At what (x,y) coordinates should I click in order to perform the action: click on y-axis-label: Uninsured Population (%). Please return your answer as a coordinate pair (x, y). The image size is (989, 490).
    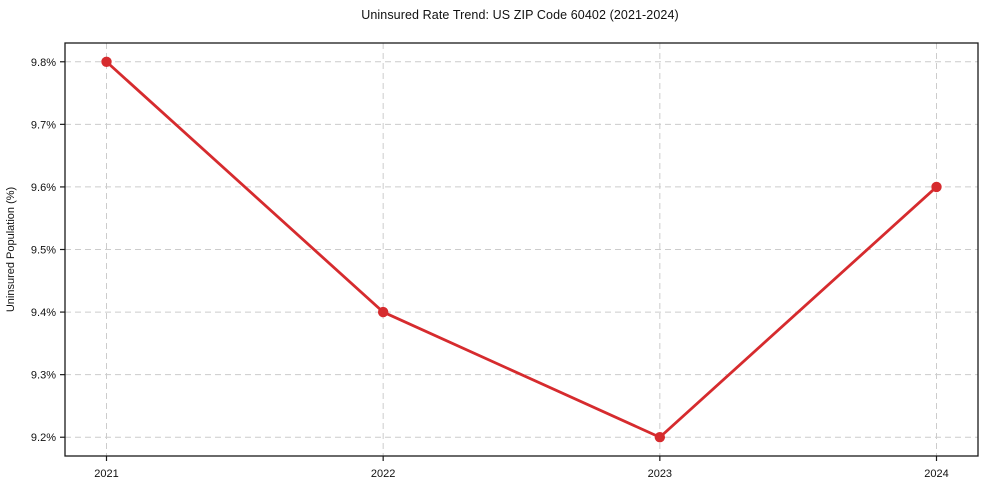
    Looking at the image, I should click on (11, 249).